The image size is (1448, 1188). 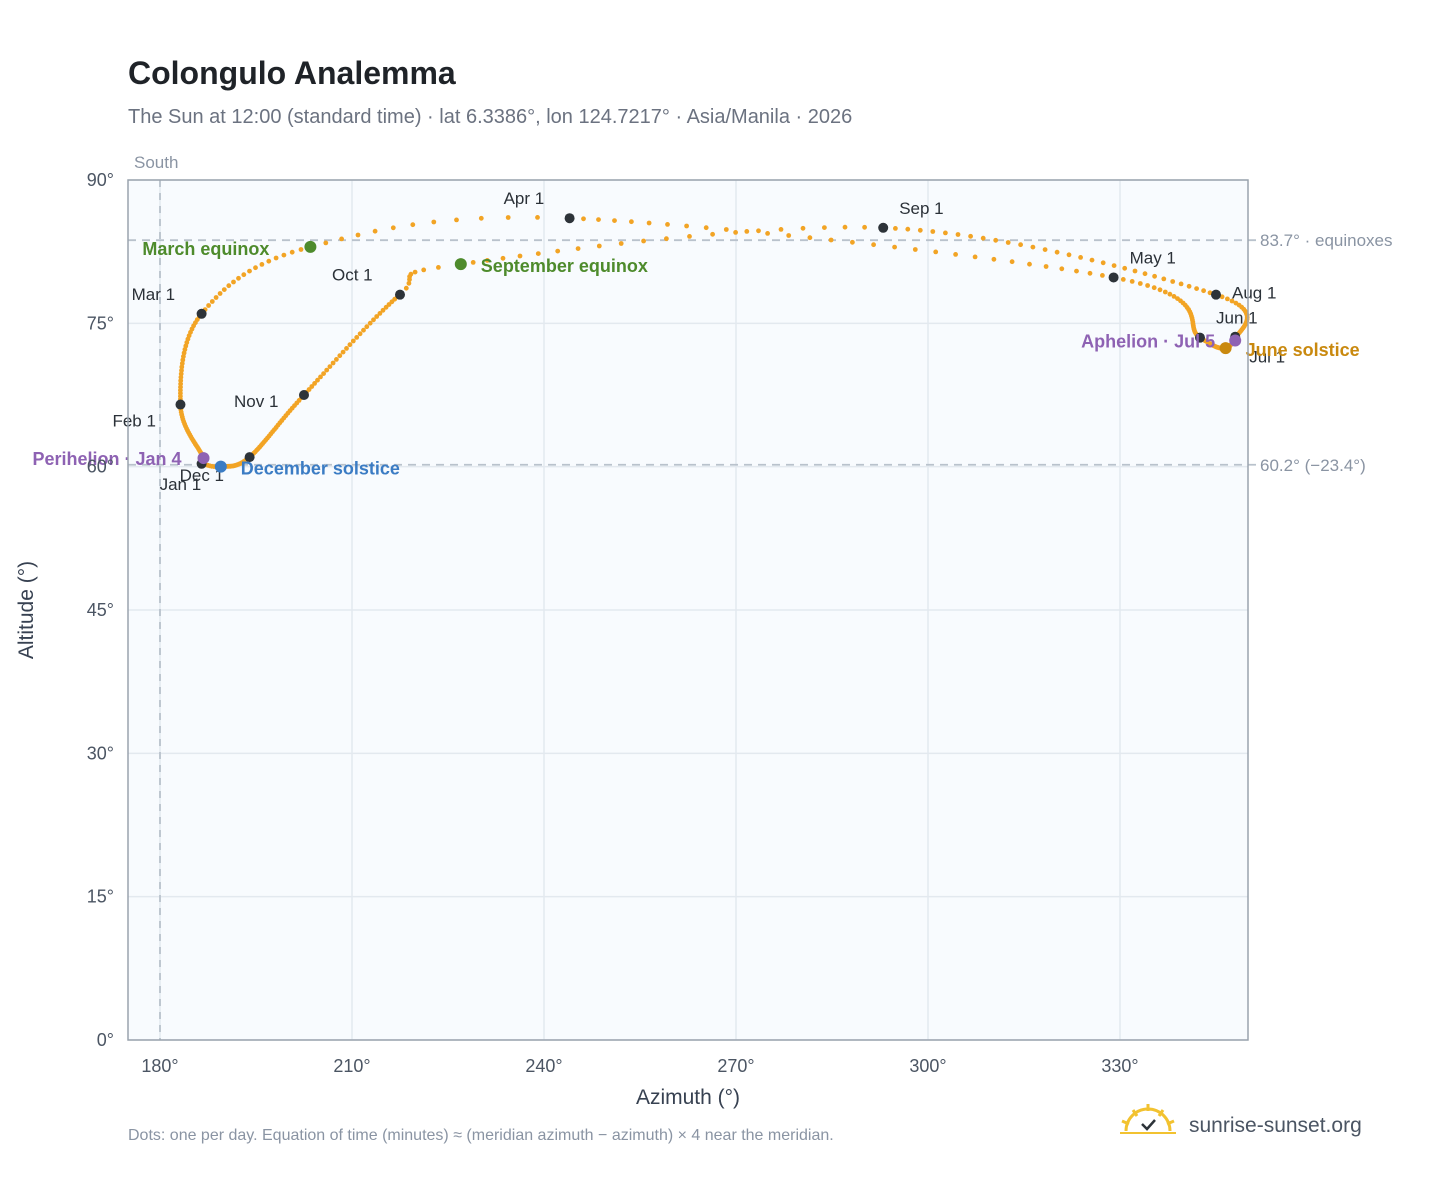 What do you see at coordinates (524, 198) in the screenshot?
I see `month-label: Apr 1` at bounding box center [524, 198].